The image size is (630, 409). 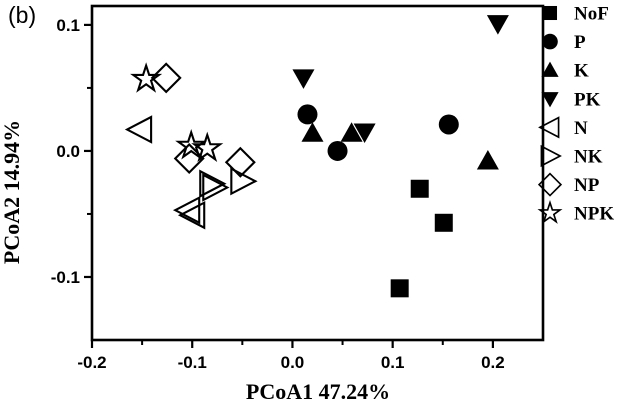 What do you see at coordinates (293, 362) in the screenshot?
I see `x-axis-tick-label: 0.0` at bounding box center [293, 362].